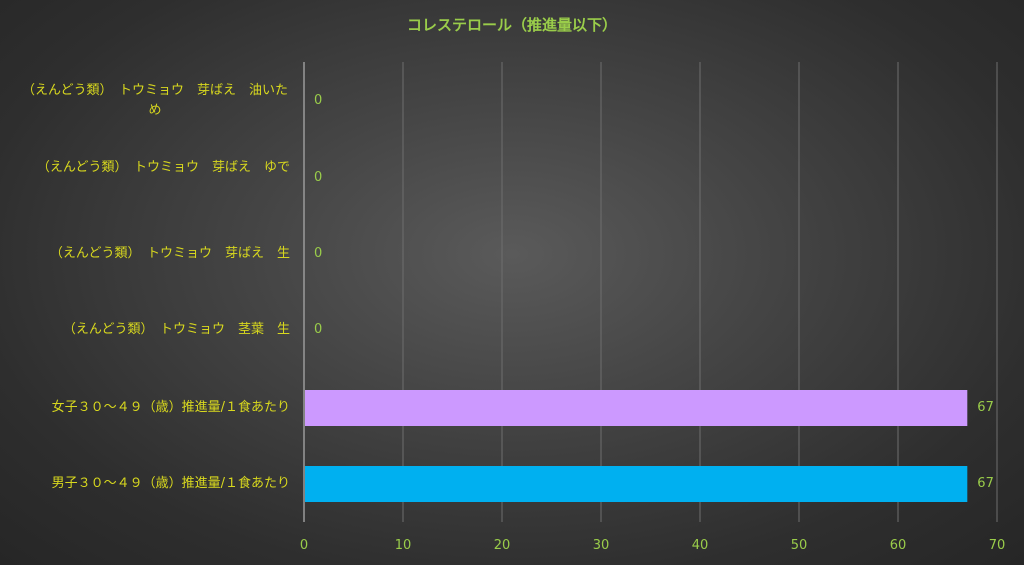  Describe the element at coordinates (601, 545) in the screenshot. I see `tick-label: 30` at that location.